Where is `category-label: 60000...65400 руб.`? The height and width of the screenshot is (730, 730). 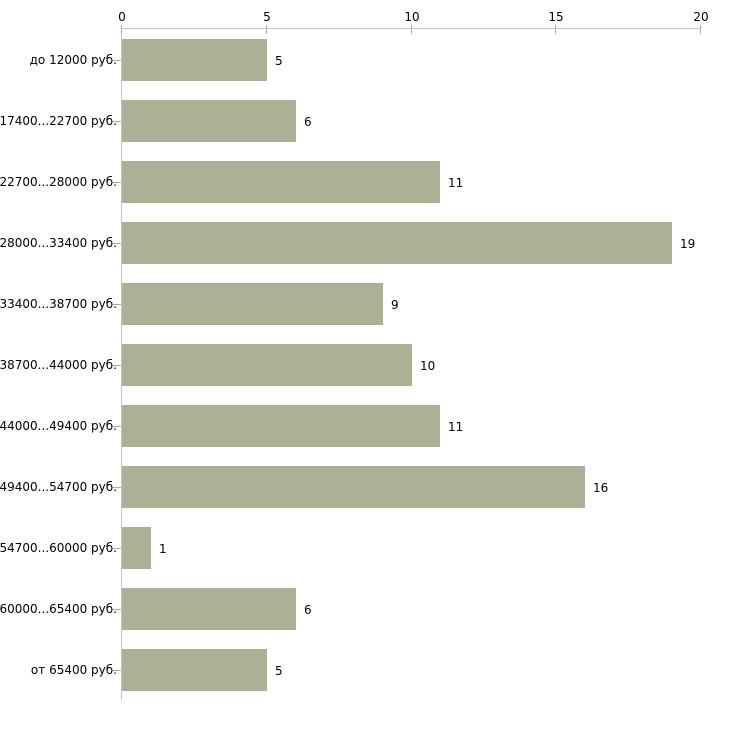
category-label: 60000...65400 руб. is located at coordinates (58, 609).